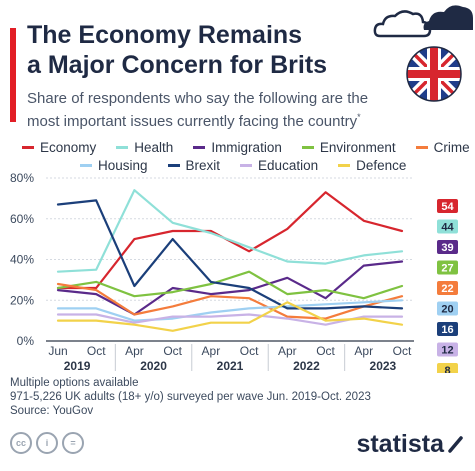  What do you see at coordinates (230, 366) in the screenshot?
I see `x-year-label: 2021` at bounding box center [230, 366].